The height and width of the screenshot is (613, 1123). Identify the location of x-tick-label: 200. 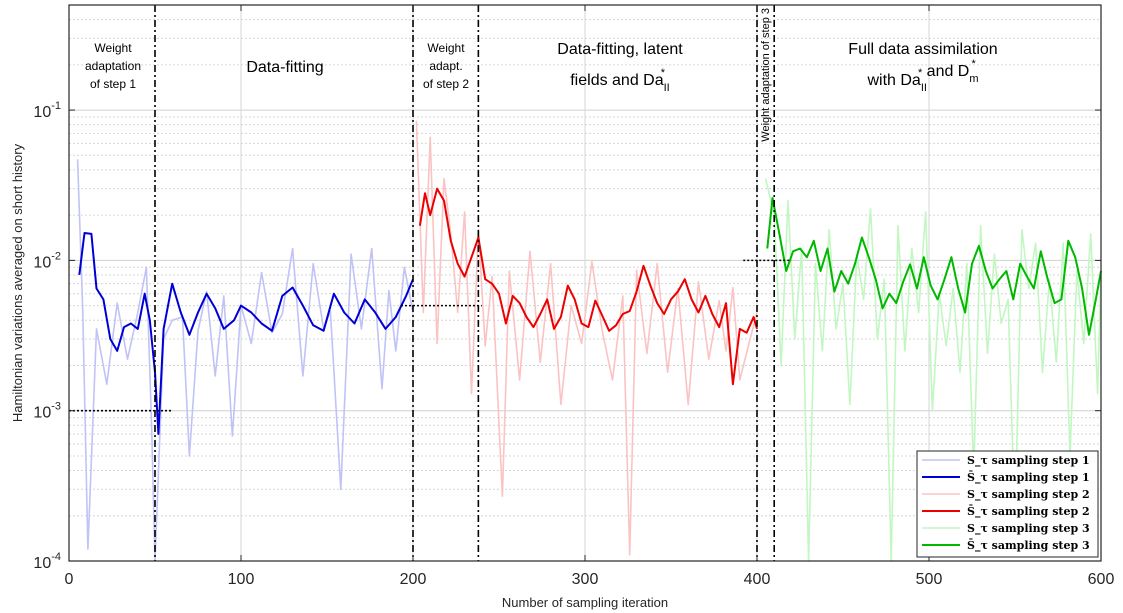
(413, 579).